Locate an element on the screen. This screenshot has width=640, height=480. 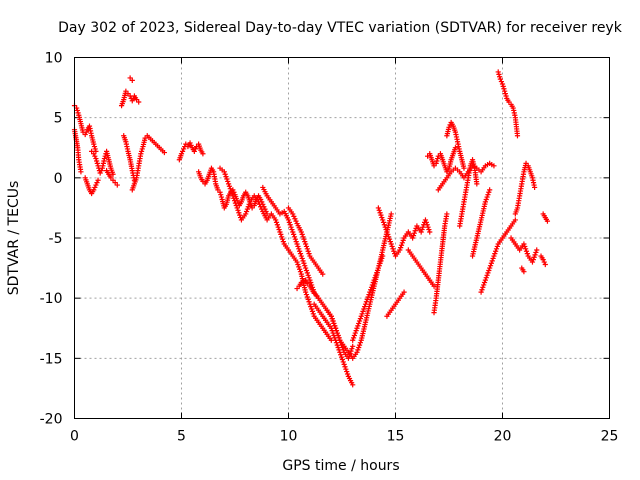
x-tick-label: 10 is located at coordinates (289, 437).